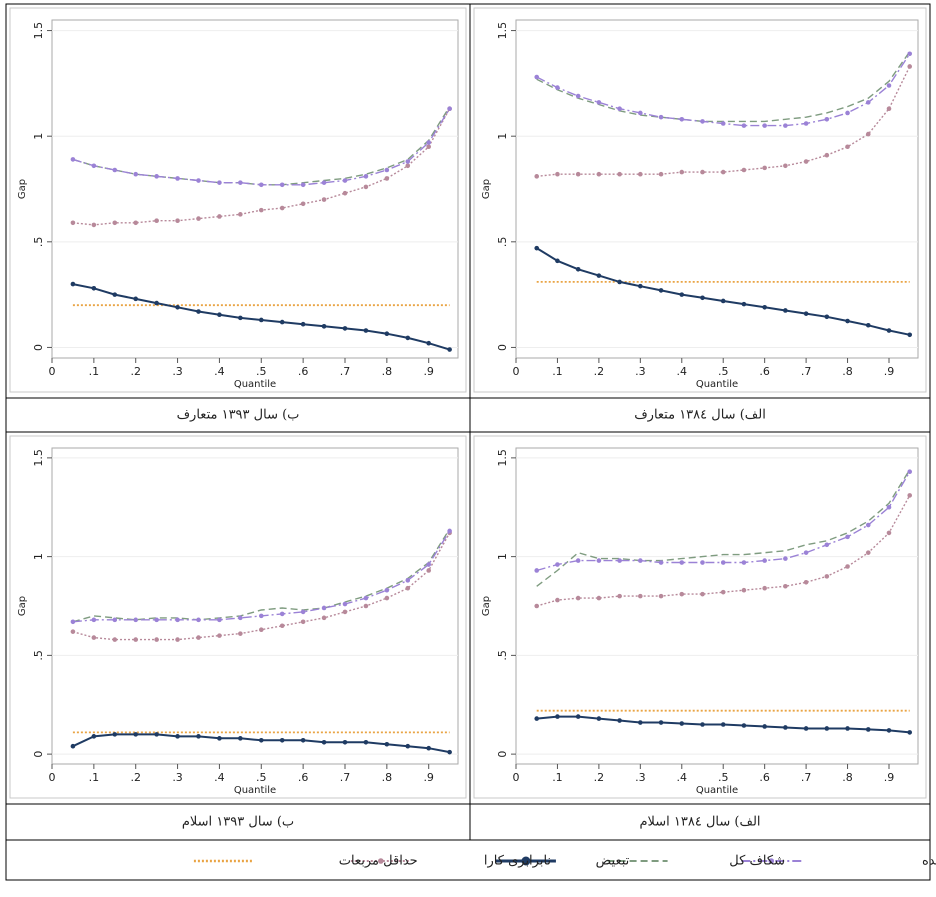  What do you see at coordinates (502, 136) in the screenshot?
I see `y-tick-label: 1` at bounding box center [502, 136].